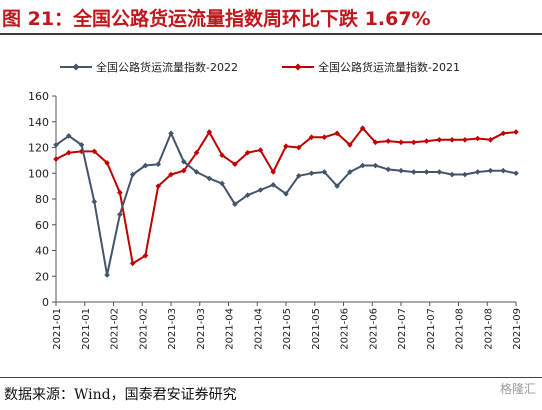  I want to click on legend-marker-2021, so click(298, 67).